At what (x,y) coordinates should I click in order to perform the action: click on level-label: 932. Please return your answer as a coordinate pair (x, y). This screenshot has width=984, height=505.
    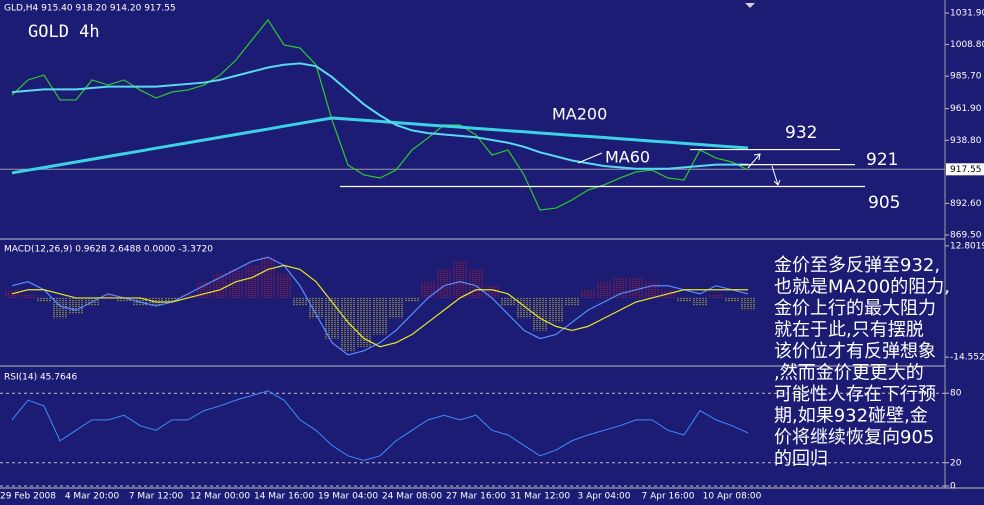
    Looking at the image, I should click on (801, 133).